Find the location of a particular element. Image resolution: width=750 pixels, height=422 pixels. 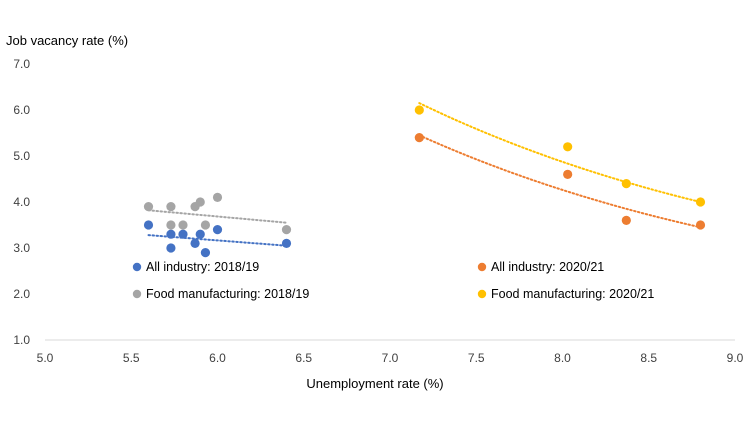

legend-label: Food manufacturing: 2018/19 is located at coordinates (227, 294).